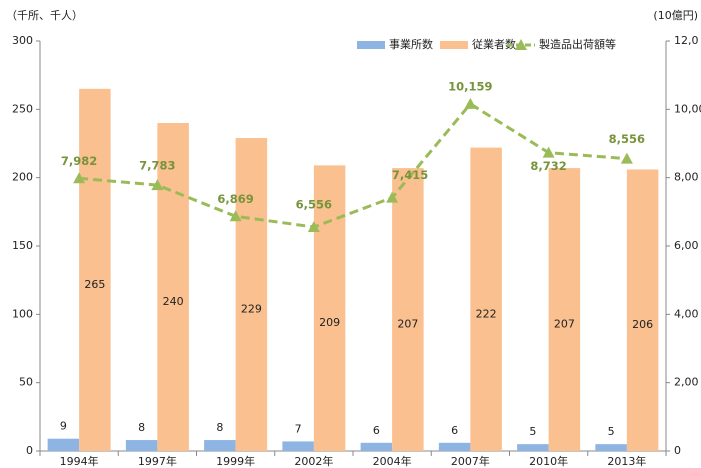 This screenshot has height=468, width=701. What do you see at coordinates (548, 461) in the screenshot?
I see `x-tick-label: 2010年` at bounding box center [548, 461].